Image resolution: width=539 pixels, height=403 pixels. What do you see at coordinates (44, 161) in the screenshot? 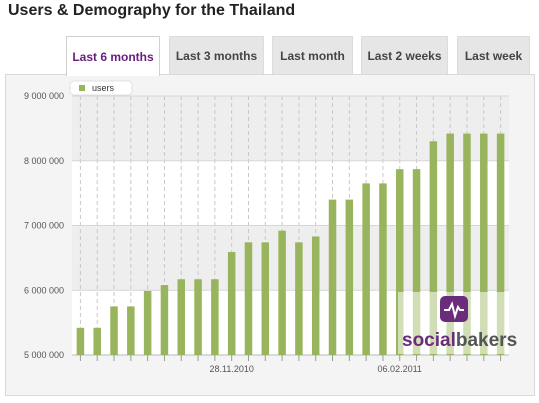
I see `y-tick-label: 8 000 000` at bounding box center [44, 161].